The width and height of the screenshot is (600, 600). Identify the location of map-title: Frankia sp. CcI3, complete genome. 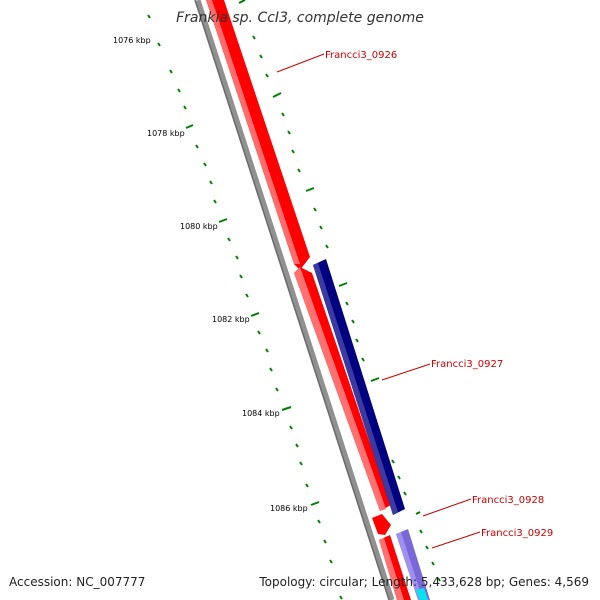
(300, 18).